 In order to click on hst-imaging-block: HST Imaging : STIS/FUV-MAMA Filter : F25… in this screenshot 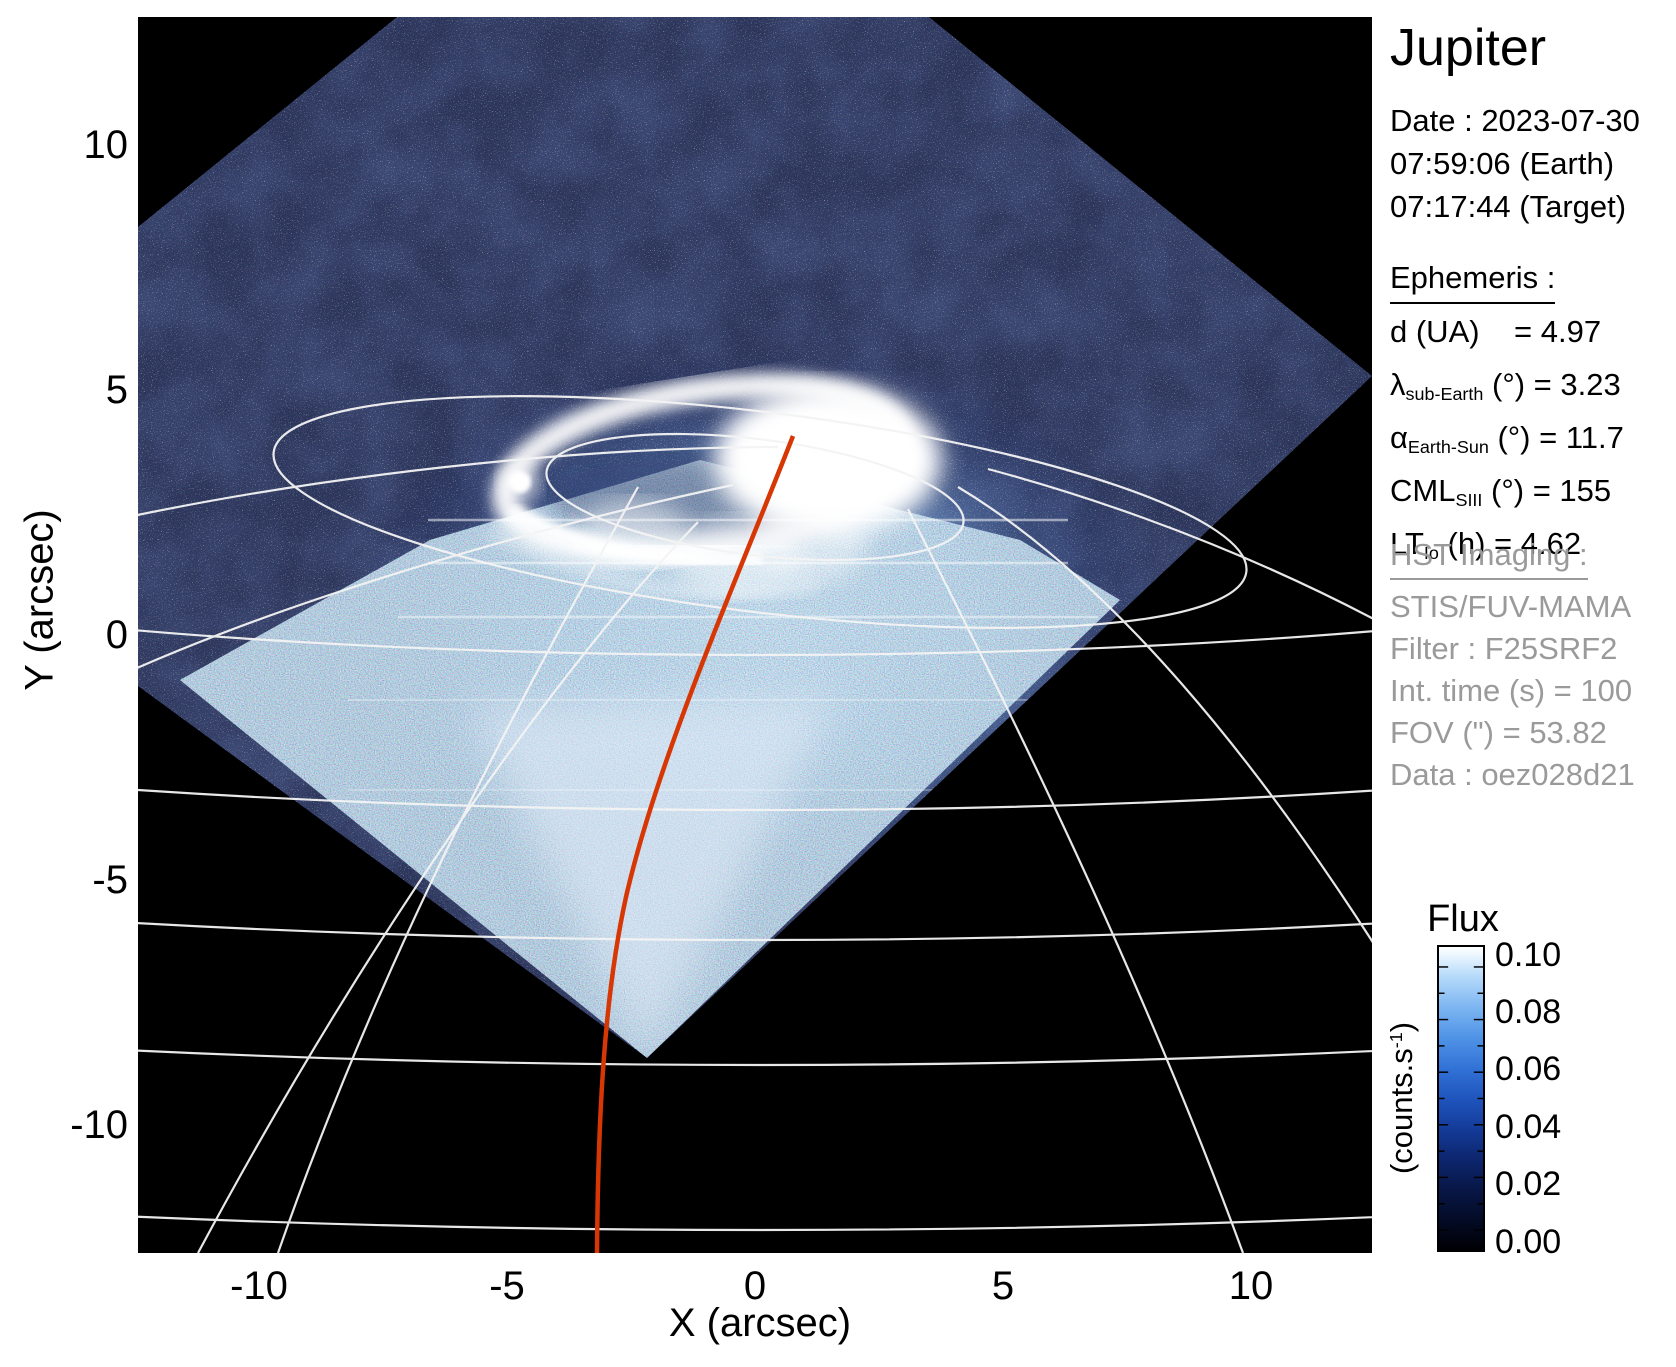, I will do `click(1512, 665)`.